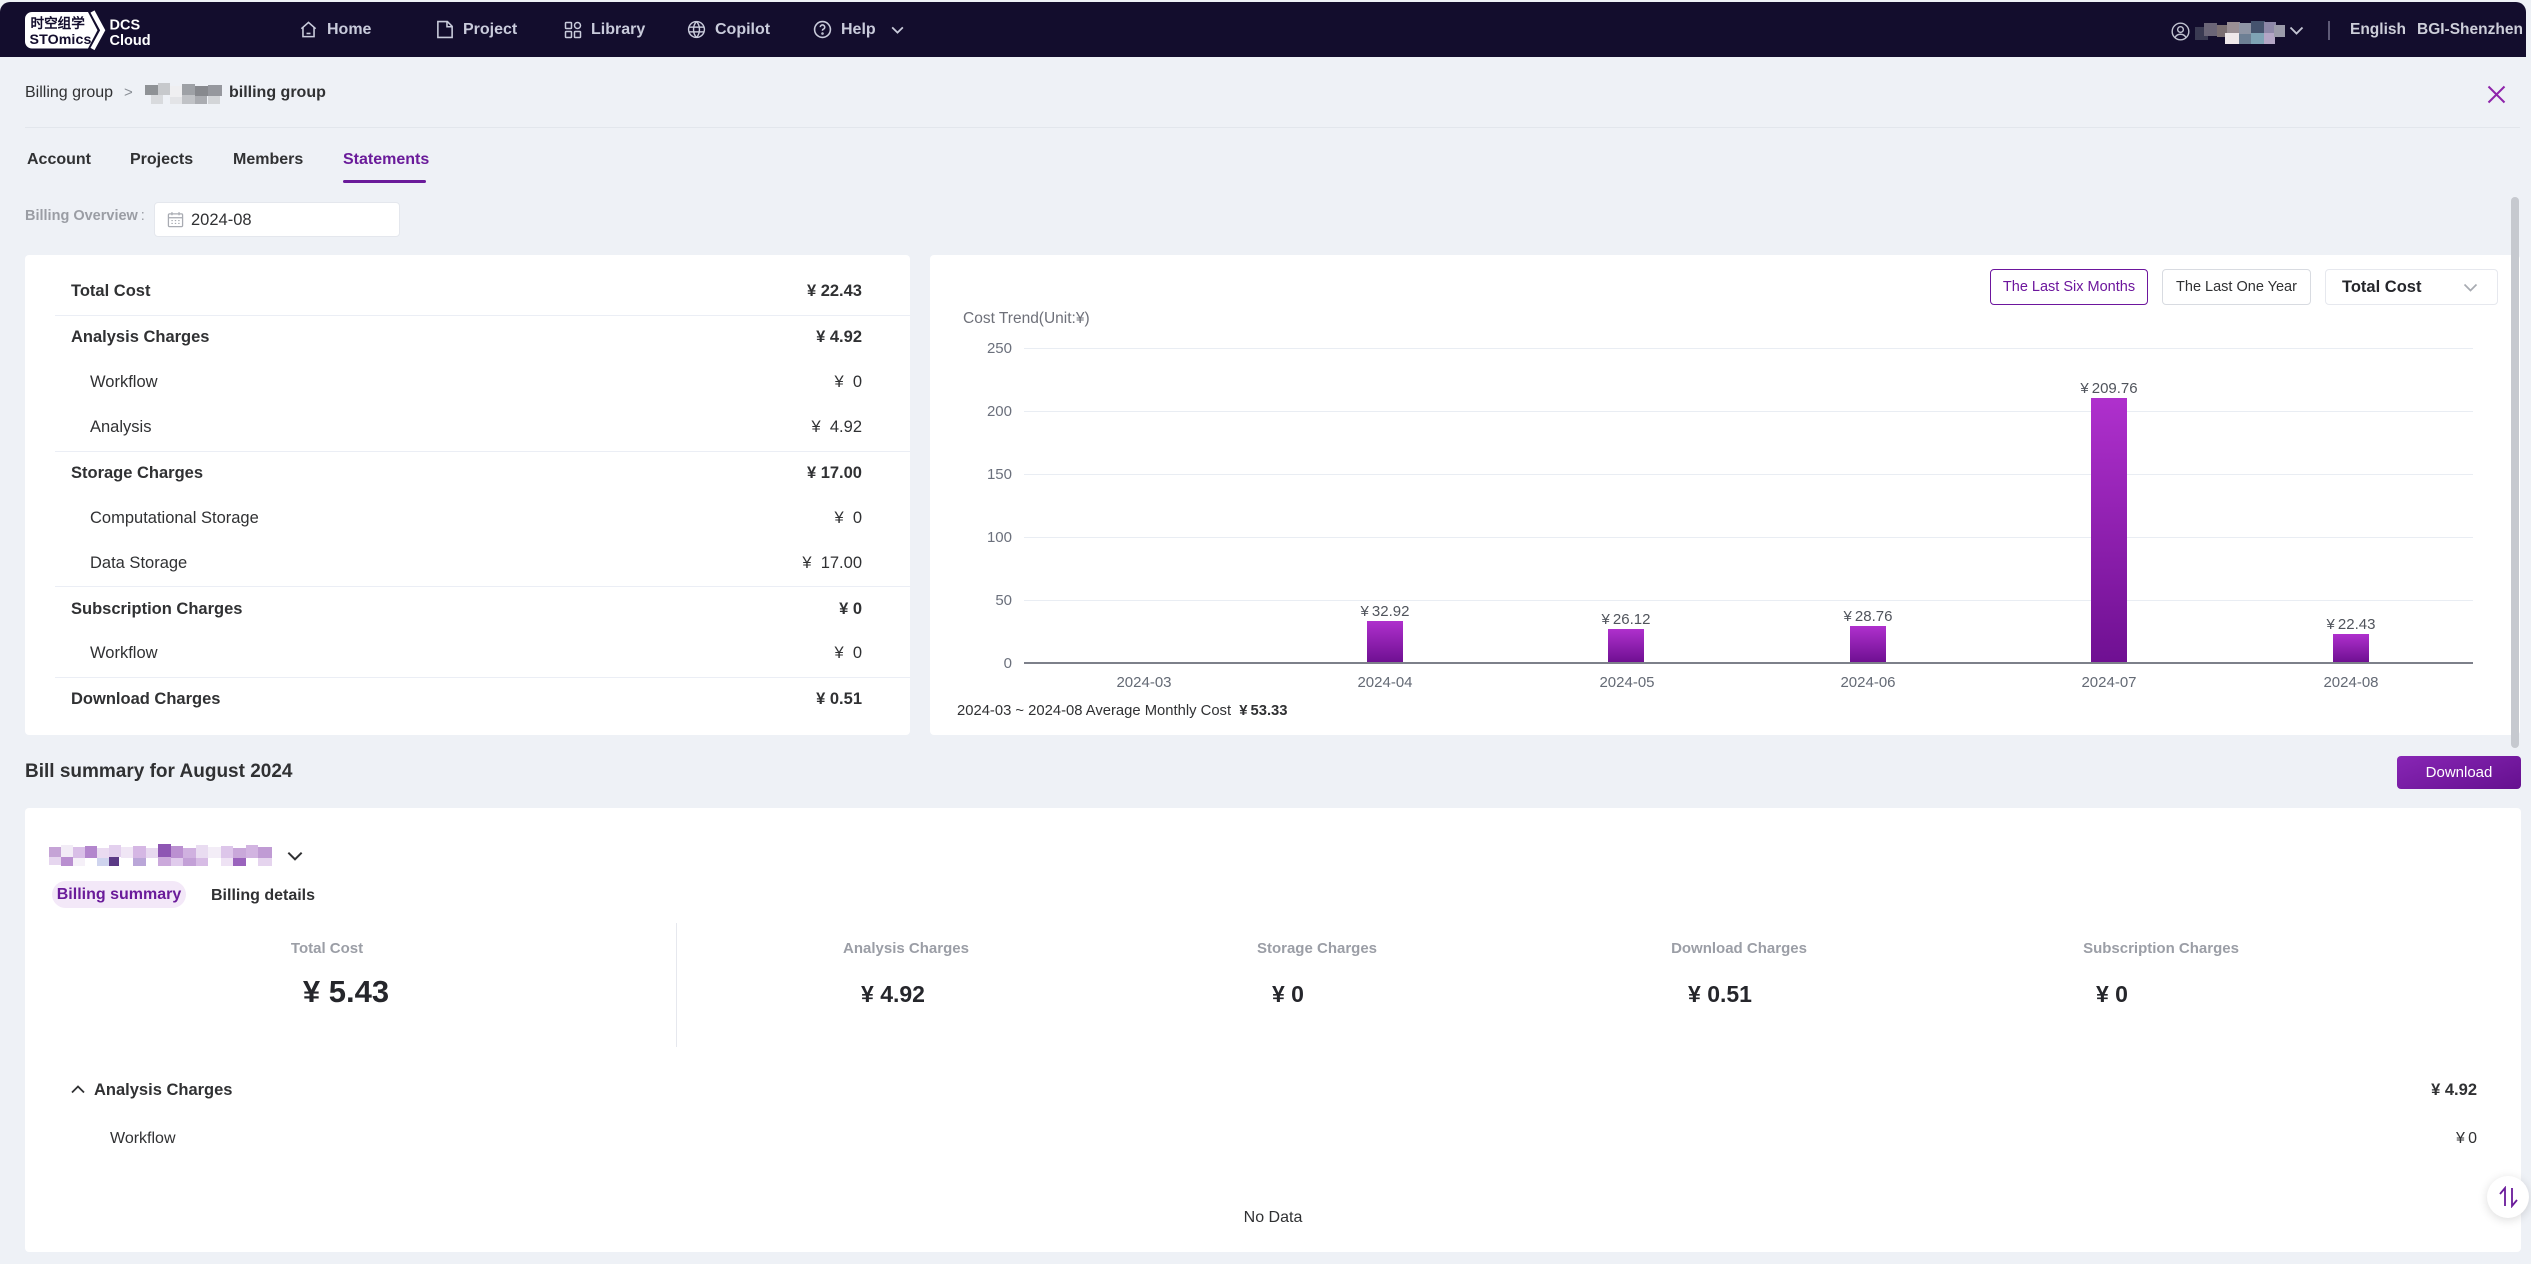  I want to click on svg-text: Cloud, so click(130, 41).